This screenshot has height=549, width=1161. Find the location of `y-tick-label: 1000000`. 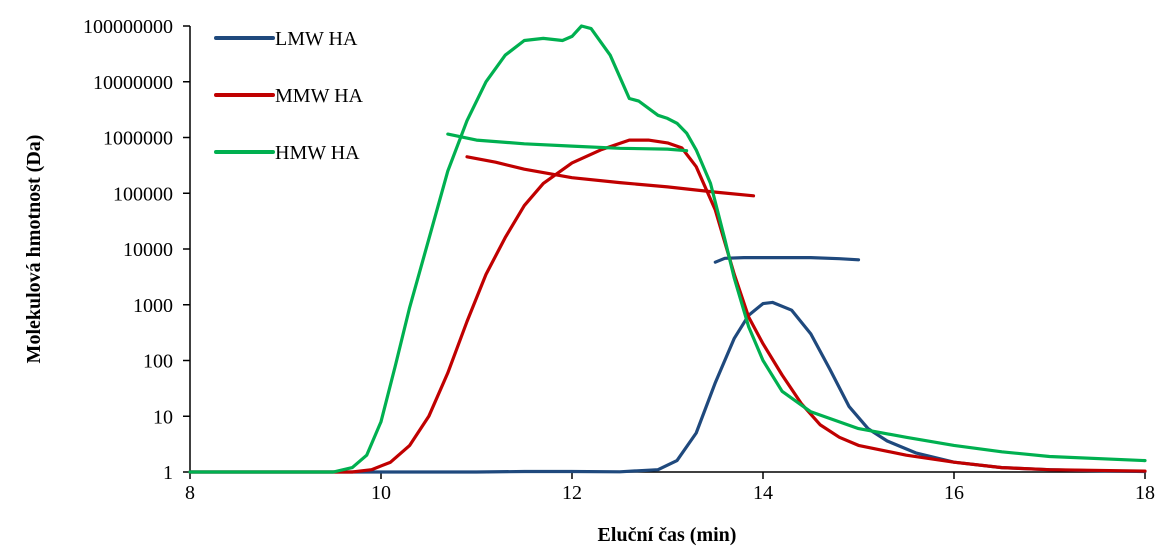

y-tick-label: 1000000 is located at coordinates (138, 139).